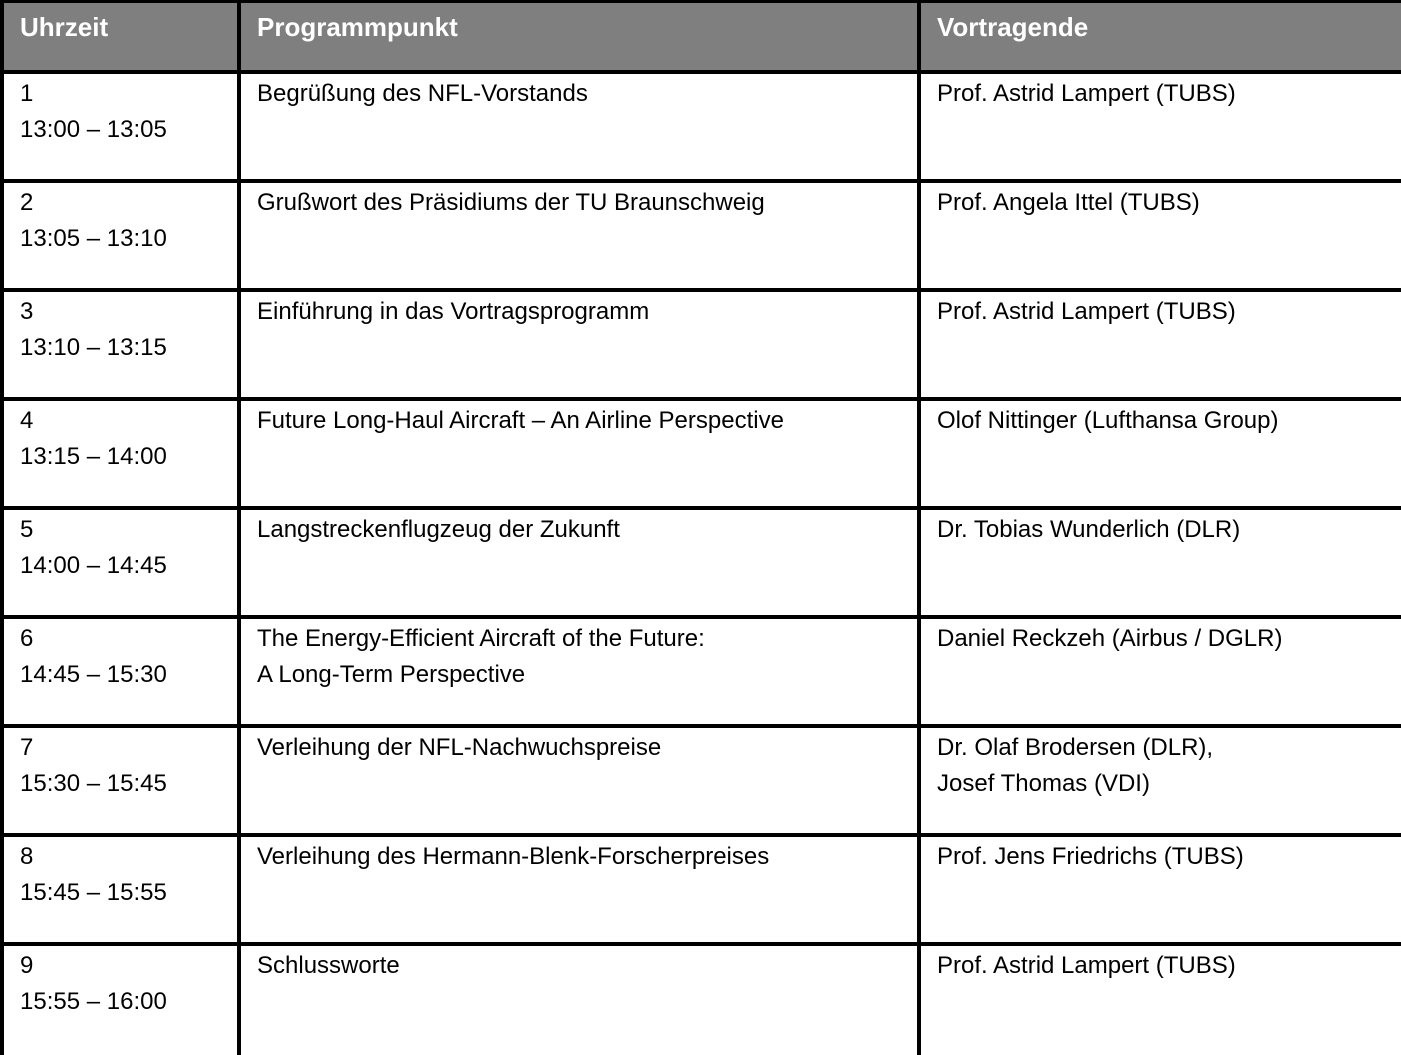 Image resolution: width=1401 pixels, height=1055 pixels. What do you see at coordinates (27, 965) in the screenshot?
I see `item-number: 9` at bounding box center [27, 965].